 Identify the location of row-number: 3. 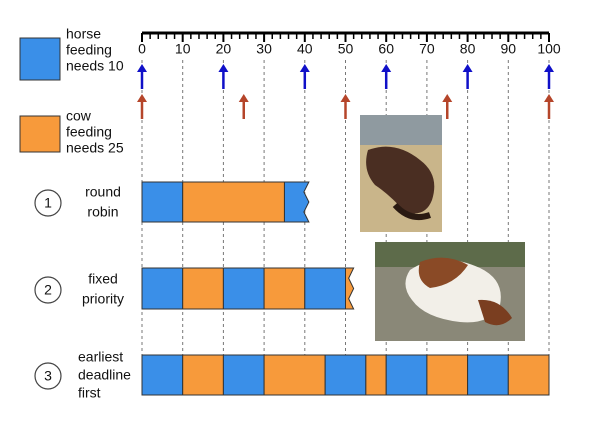
(48, 376).